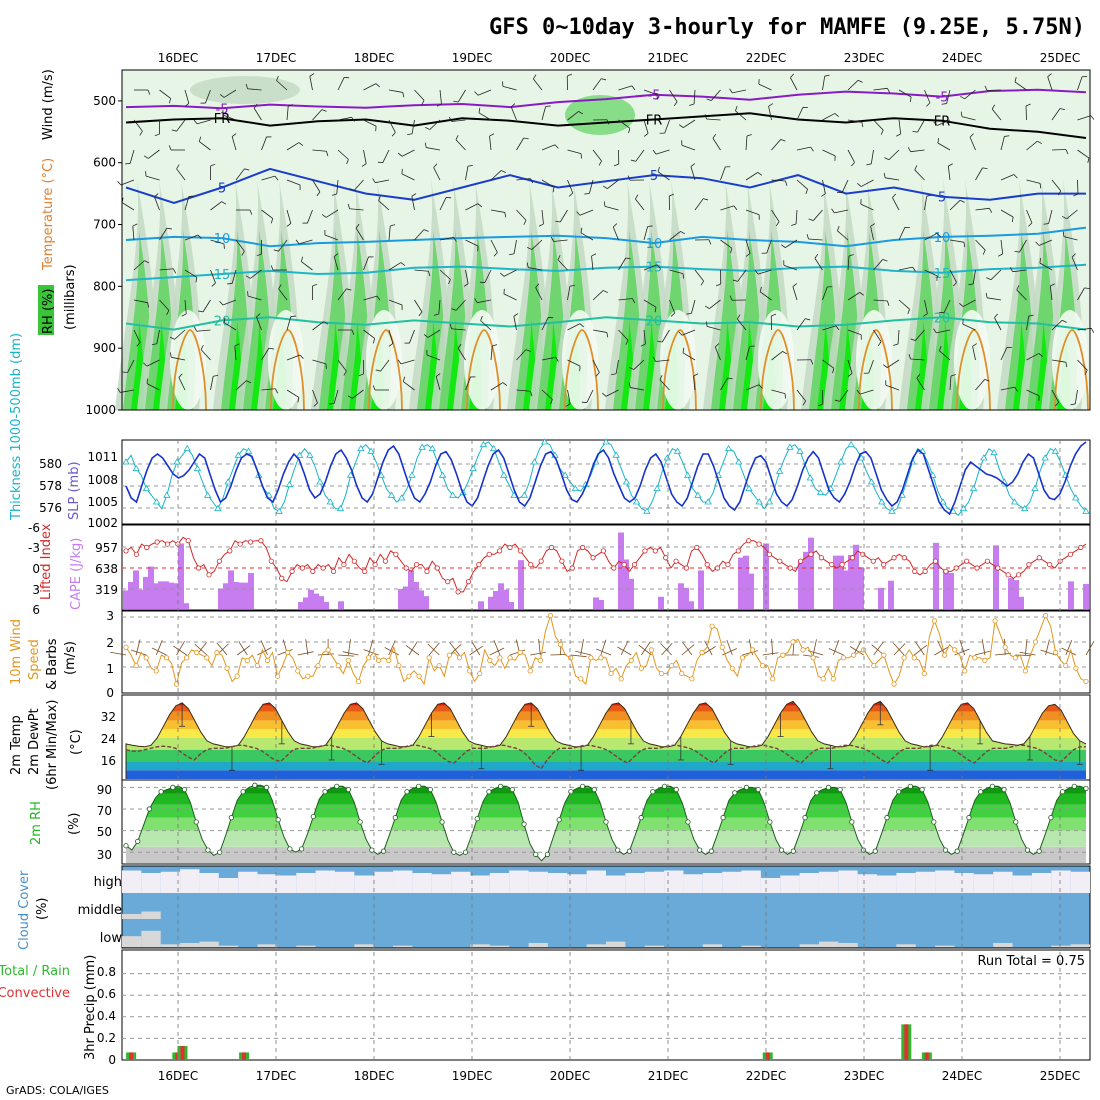 The height and width of the screenshot is (1100, 1100). Describe the element at coordinates (276, 58) in the screenshot. I see `top-date-label: 17DEC` at that location.